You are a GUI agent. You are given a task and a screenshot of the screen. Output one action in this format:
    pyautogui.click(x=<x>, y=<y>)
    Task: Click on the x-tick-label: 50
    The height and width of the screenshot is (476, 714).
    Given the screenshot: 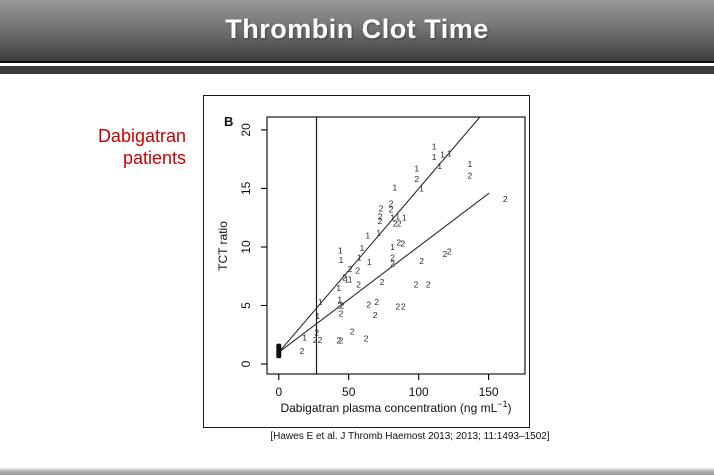 What is the action you would take?
    pyautogui.click(x=349, y=392)
    